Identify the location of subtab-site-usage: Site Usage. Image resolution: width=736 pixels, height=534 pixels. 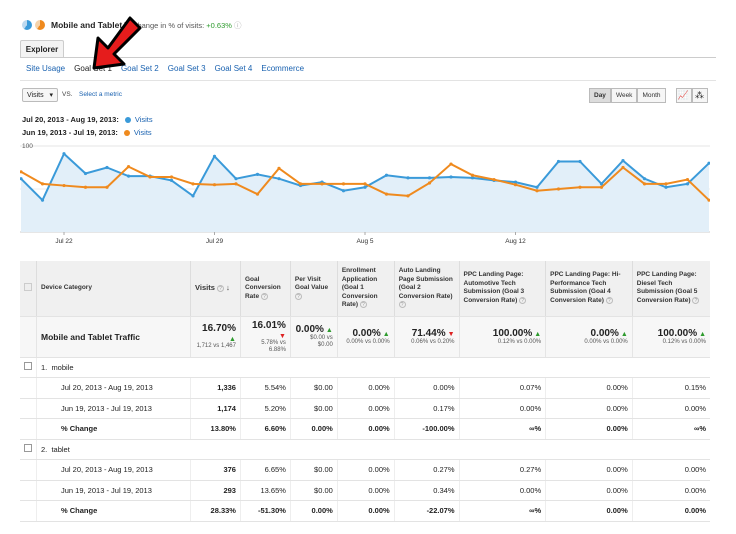
(46, 68).